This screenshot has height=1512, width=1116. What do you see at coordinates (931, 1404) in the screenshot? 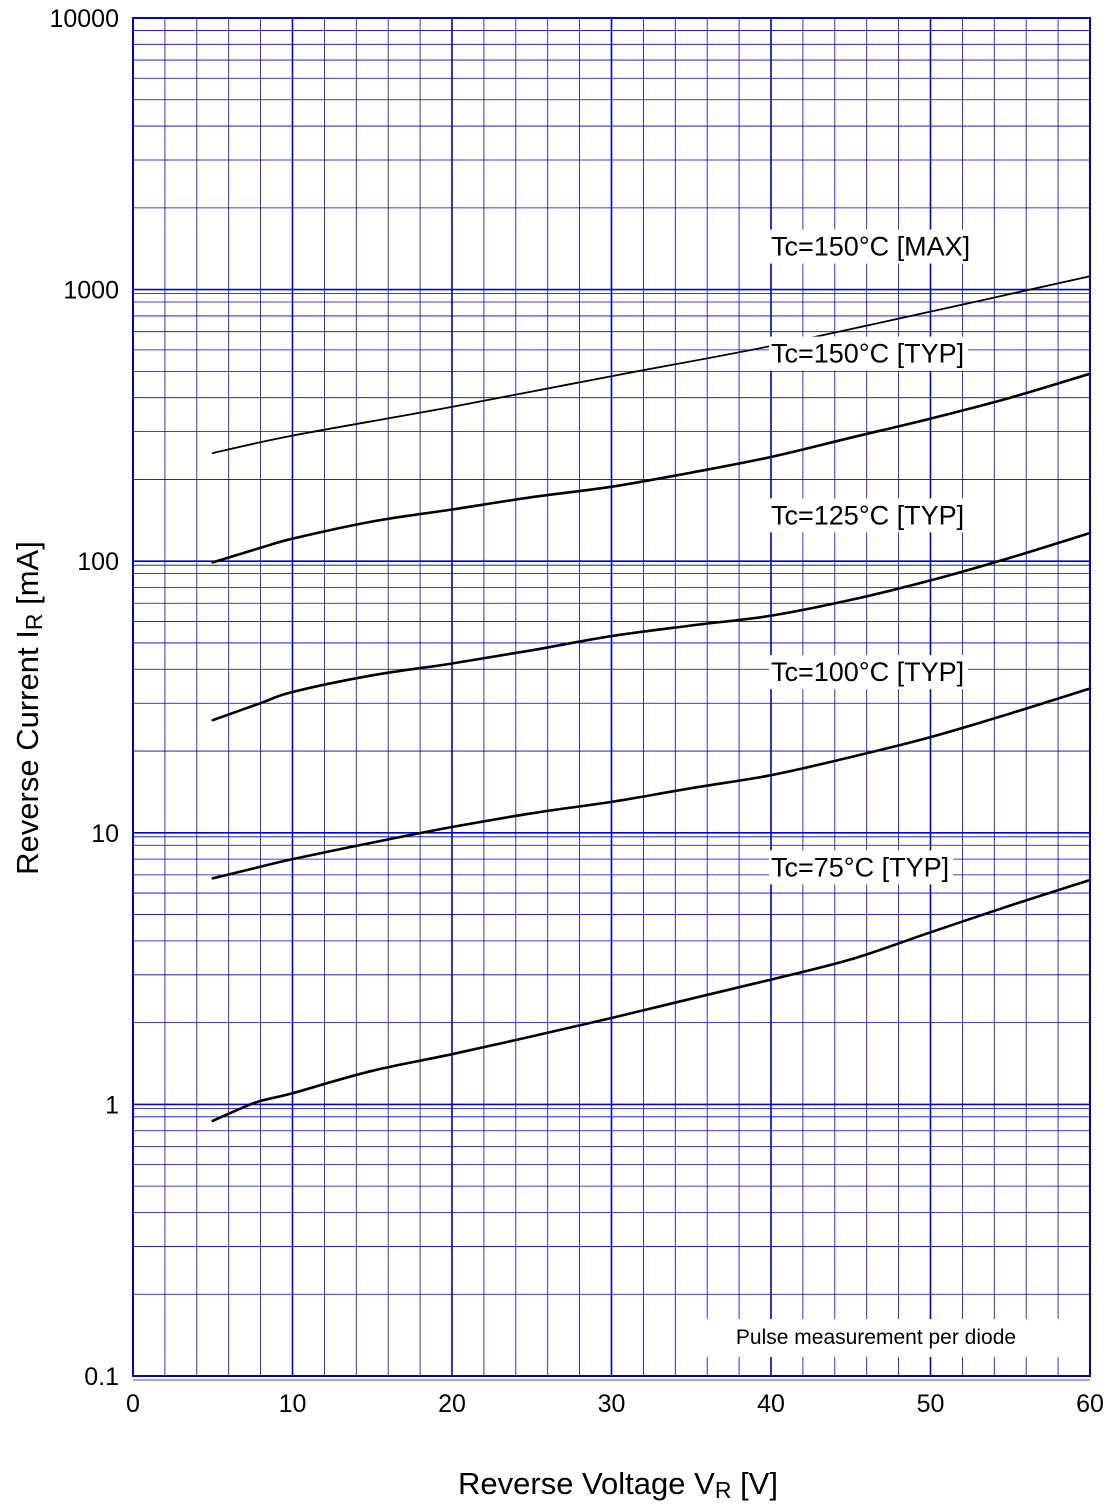
I see `x-tick-label: 50` at bounding box center [931, 1404].